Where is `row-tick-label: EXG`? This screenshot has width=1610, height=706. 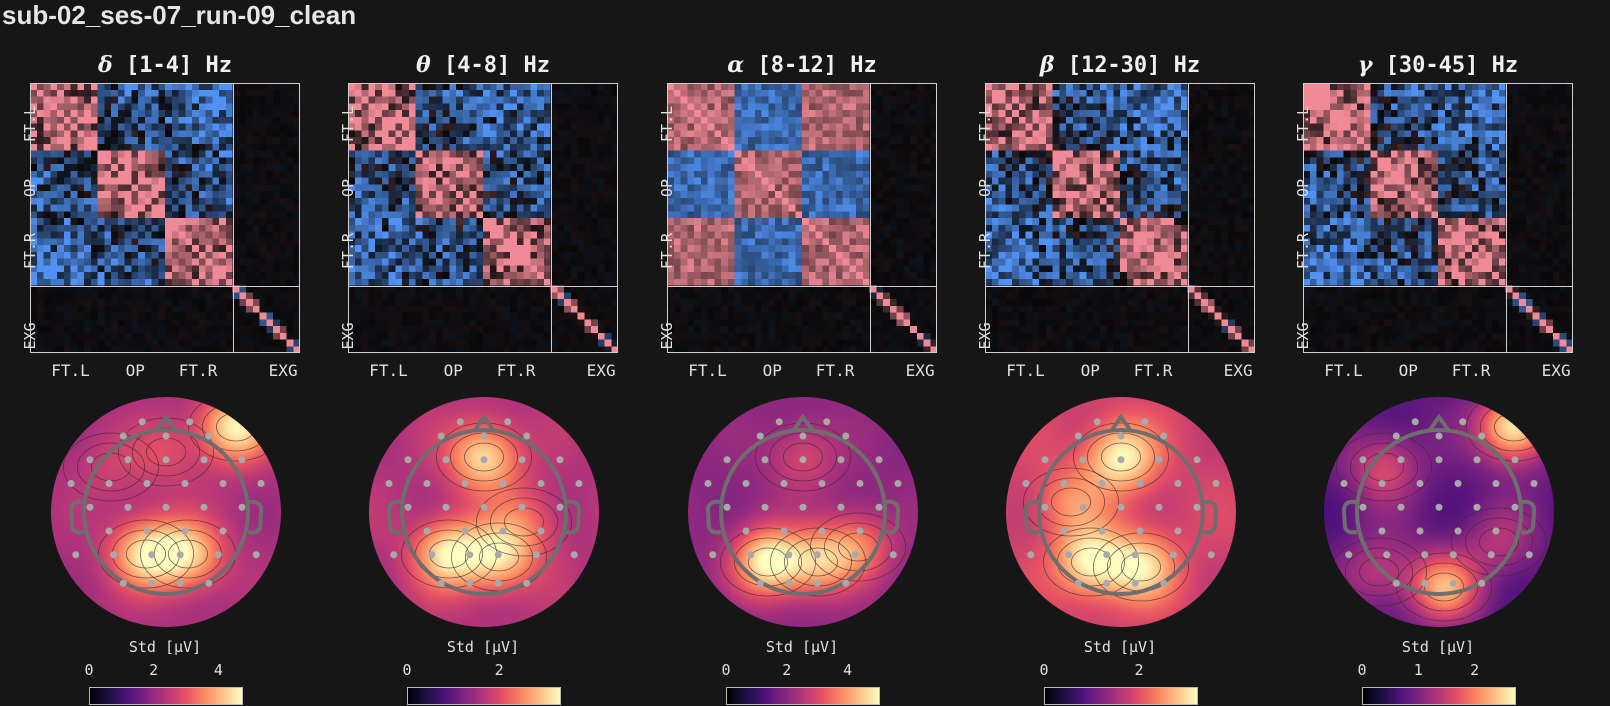 row-tick-label: EXG is located at coordinates (30, 336).